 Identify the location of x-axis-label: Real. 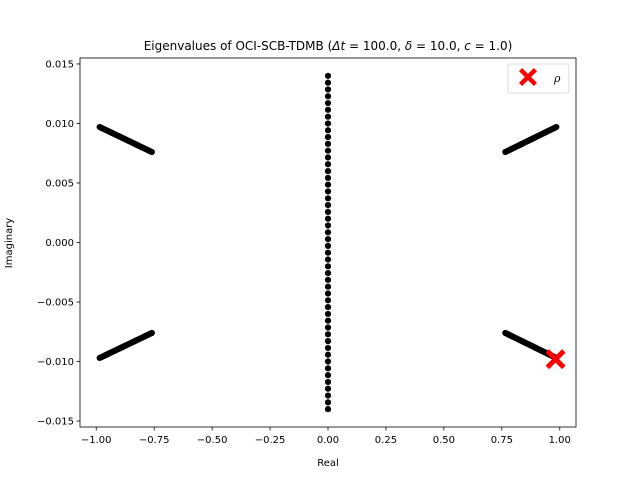
(328, 463).